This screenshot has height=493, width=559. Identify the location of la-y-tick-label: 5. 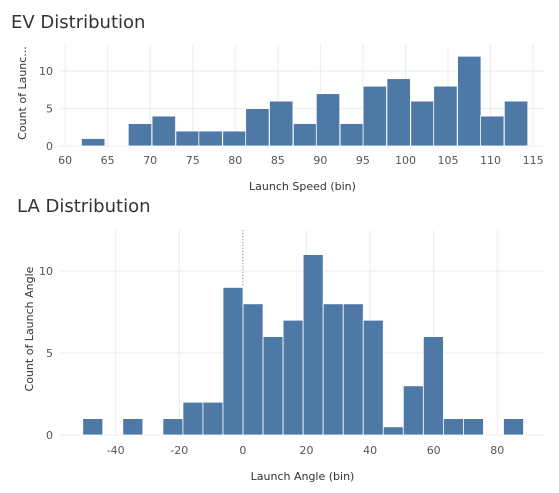
(49, 353).